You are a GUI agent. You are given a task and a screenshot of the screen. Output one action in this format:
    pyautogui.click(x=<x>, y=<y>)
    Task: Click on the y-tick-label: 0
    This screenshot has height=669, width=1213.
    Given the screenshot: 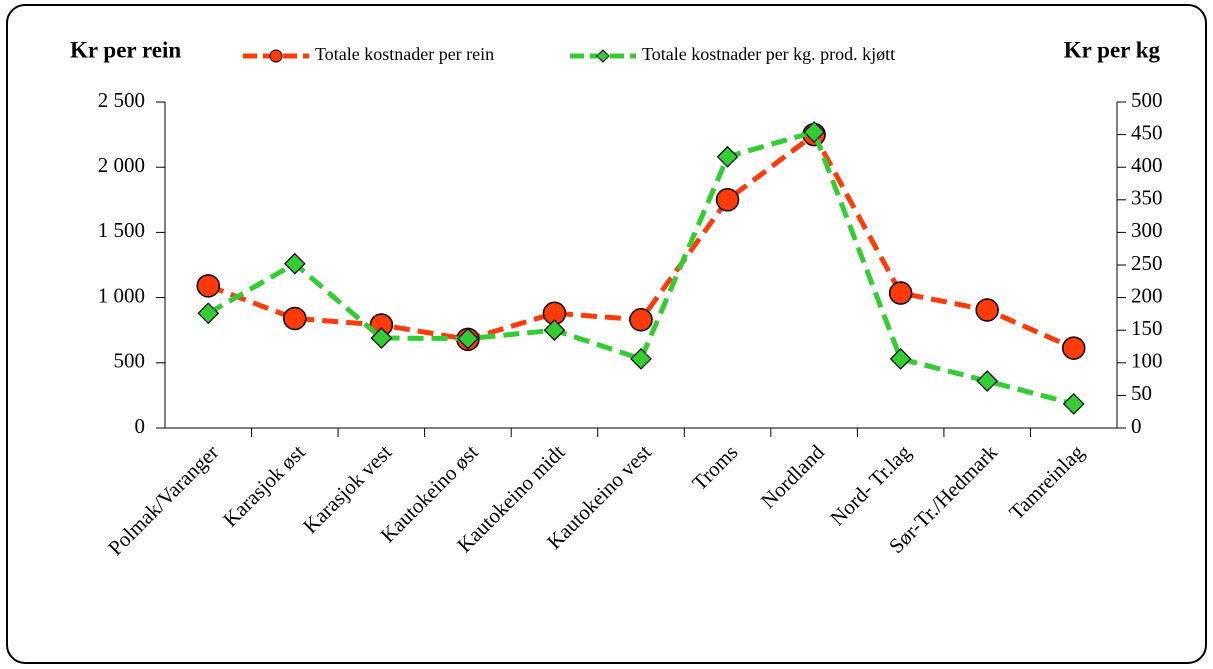 What is the action you would take?
    pyautogui.click(x=140, y=426)
    